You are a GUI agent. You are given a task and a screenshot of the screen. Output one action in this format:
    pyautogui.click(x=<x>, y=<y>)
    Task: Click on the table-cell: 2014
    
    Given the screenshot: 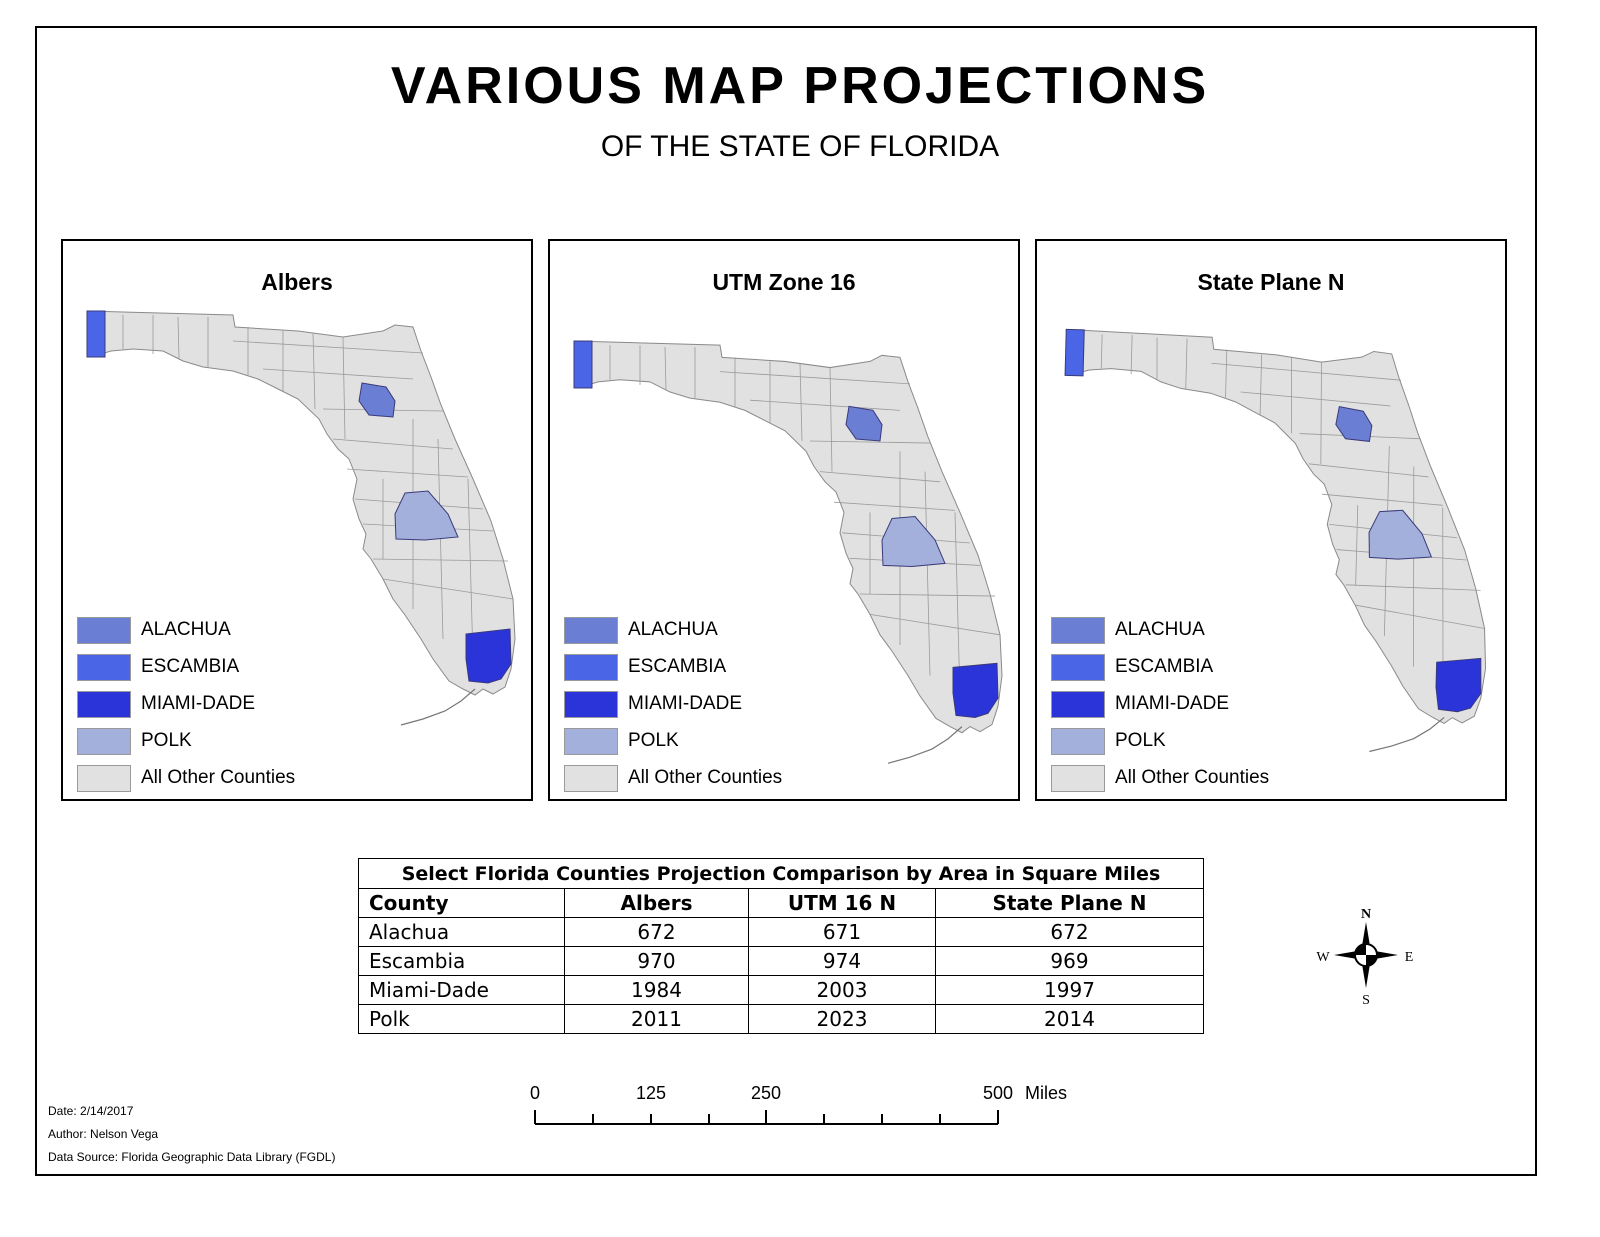 What is the action you would take?
    pyautogui.click(x=1069, y=1019)
    